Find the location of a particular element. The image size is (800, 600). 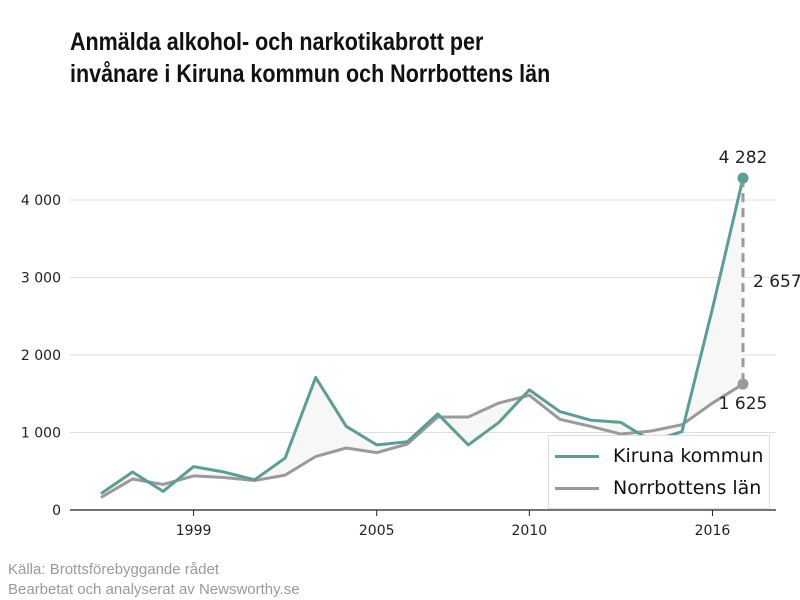

legend-label-kiruna: Kiruna kommun is located at coordinates (688, 456).